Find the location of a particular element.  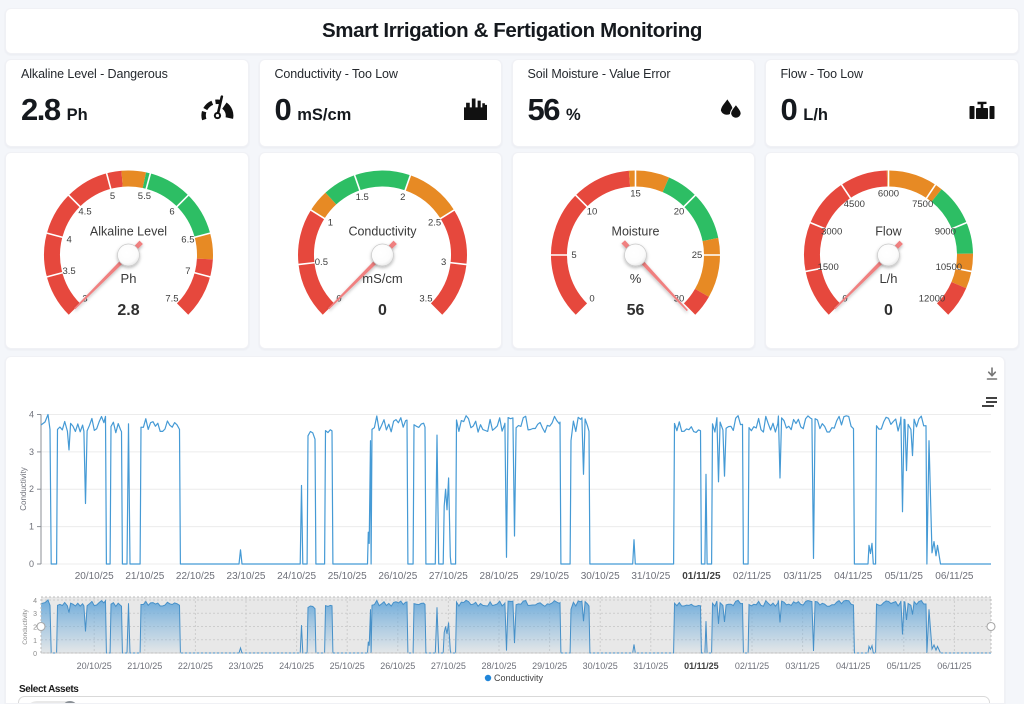

svg-text: 10 is located at coordinates (591, 212).